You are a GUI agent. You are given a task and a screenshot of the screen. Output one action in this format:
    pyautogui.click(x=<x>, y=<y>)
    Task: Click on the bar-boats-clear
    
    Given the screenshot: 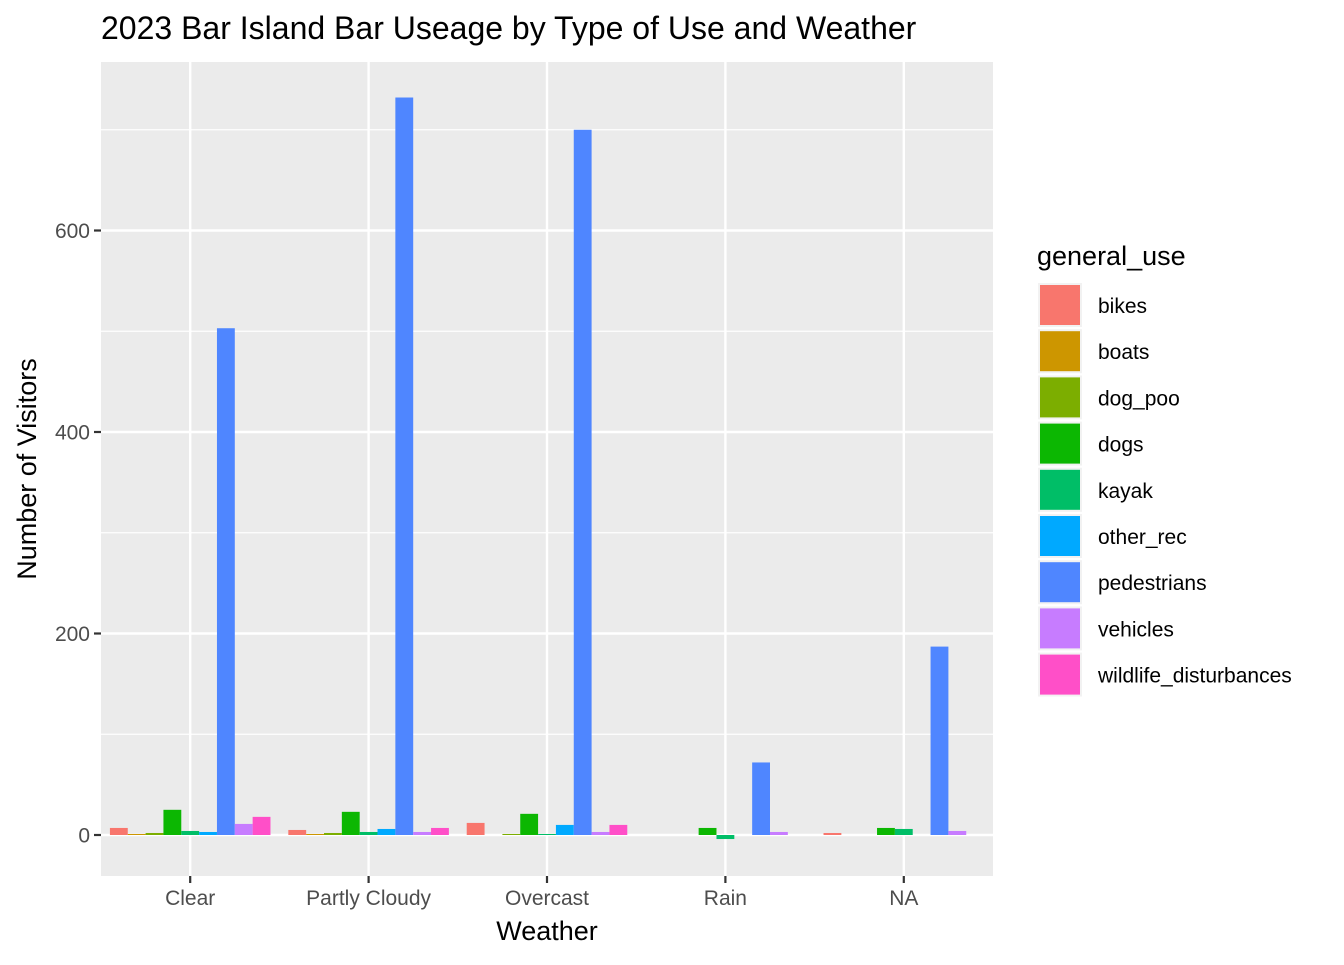 What is the action you would take?
    pyautogui.click(x=136, y=834)
    